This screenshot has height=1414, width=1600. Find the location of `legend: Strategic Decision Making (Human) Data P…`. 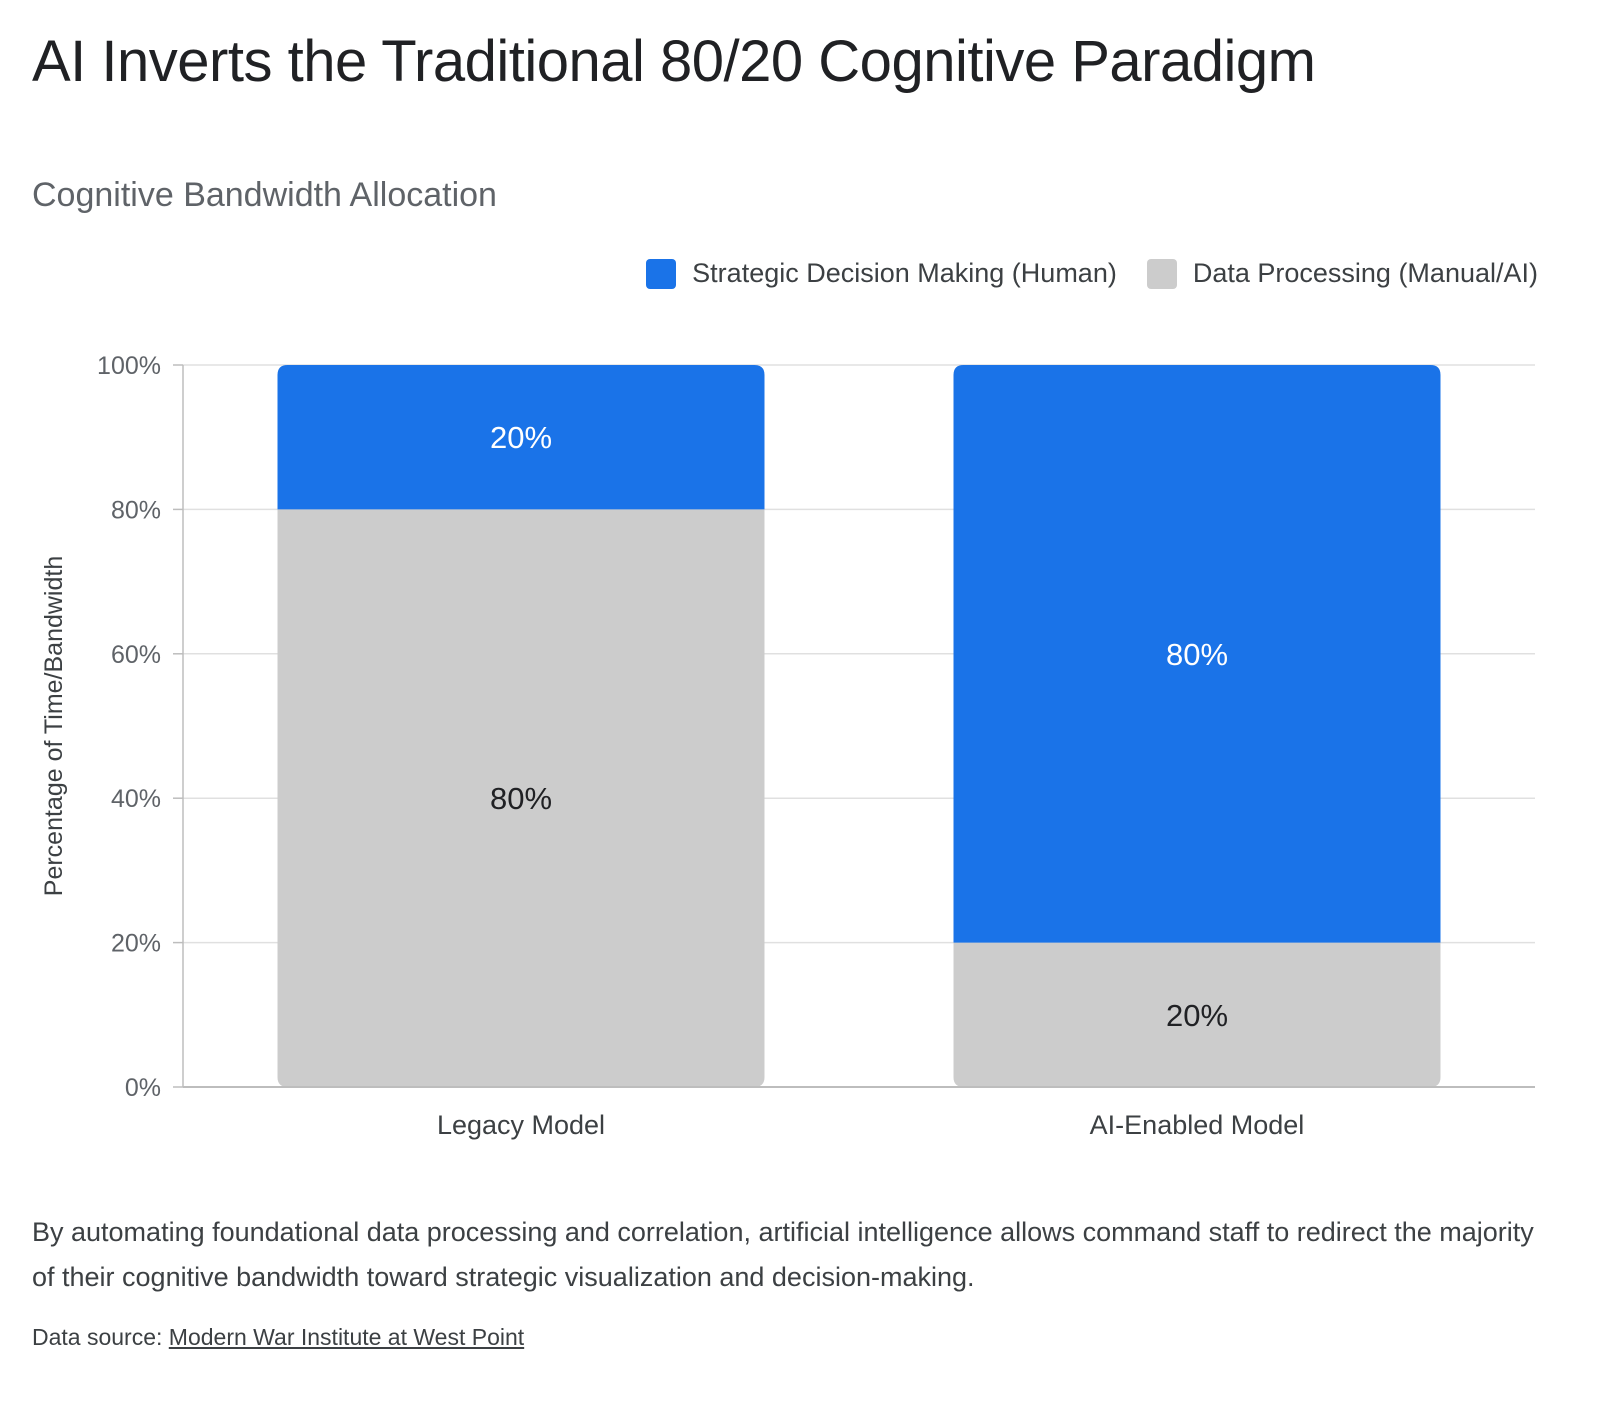

legend: Strategic Decision Making (Human) Data P… is located at coordinates (1092, 273).